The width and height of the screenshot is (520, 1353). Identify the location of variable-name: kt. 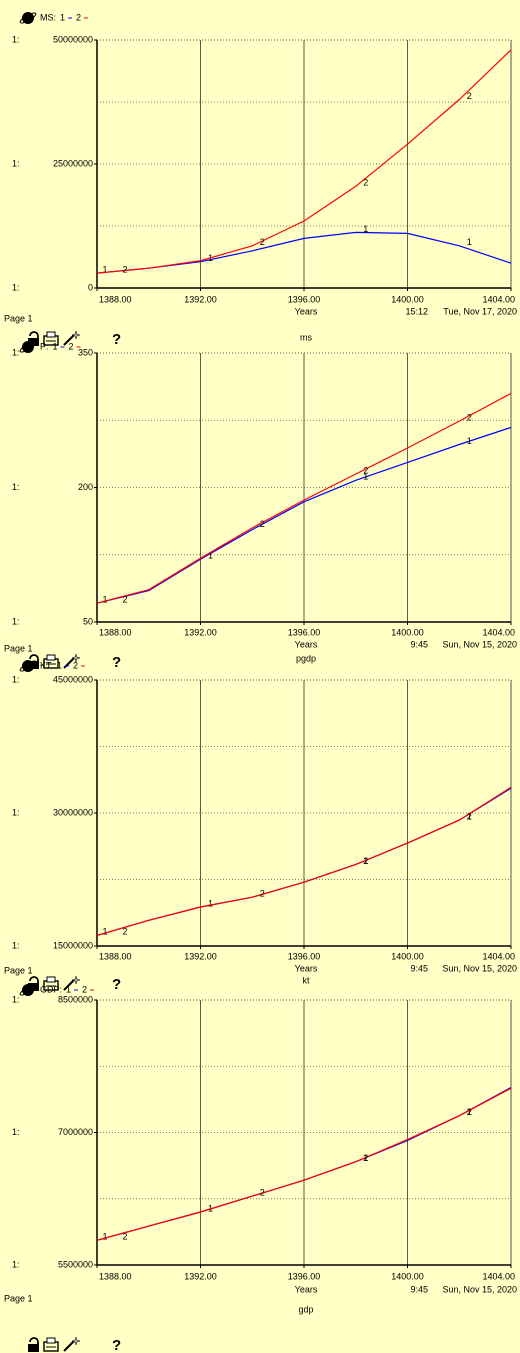
(306, 980).